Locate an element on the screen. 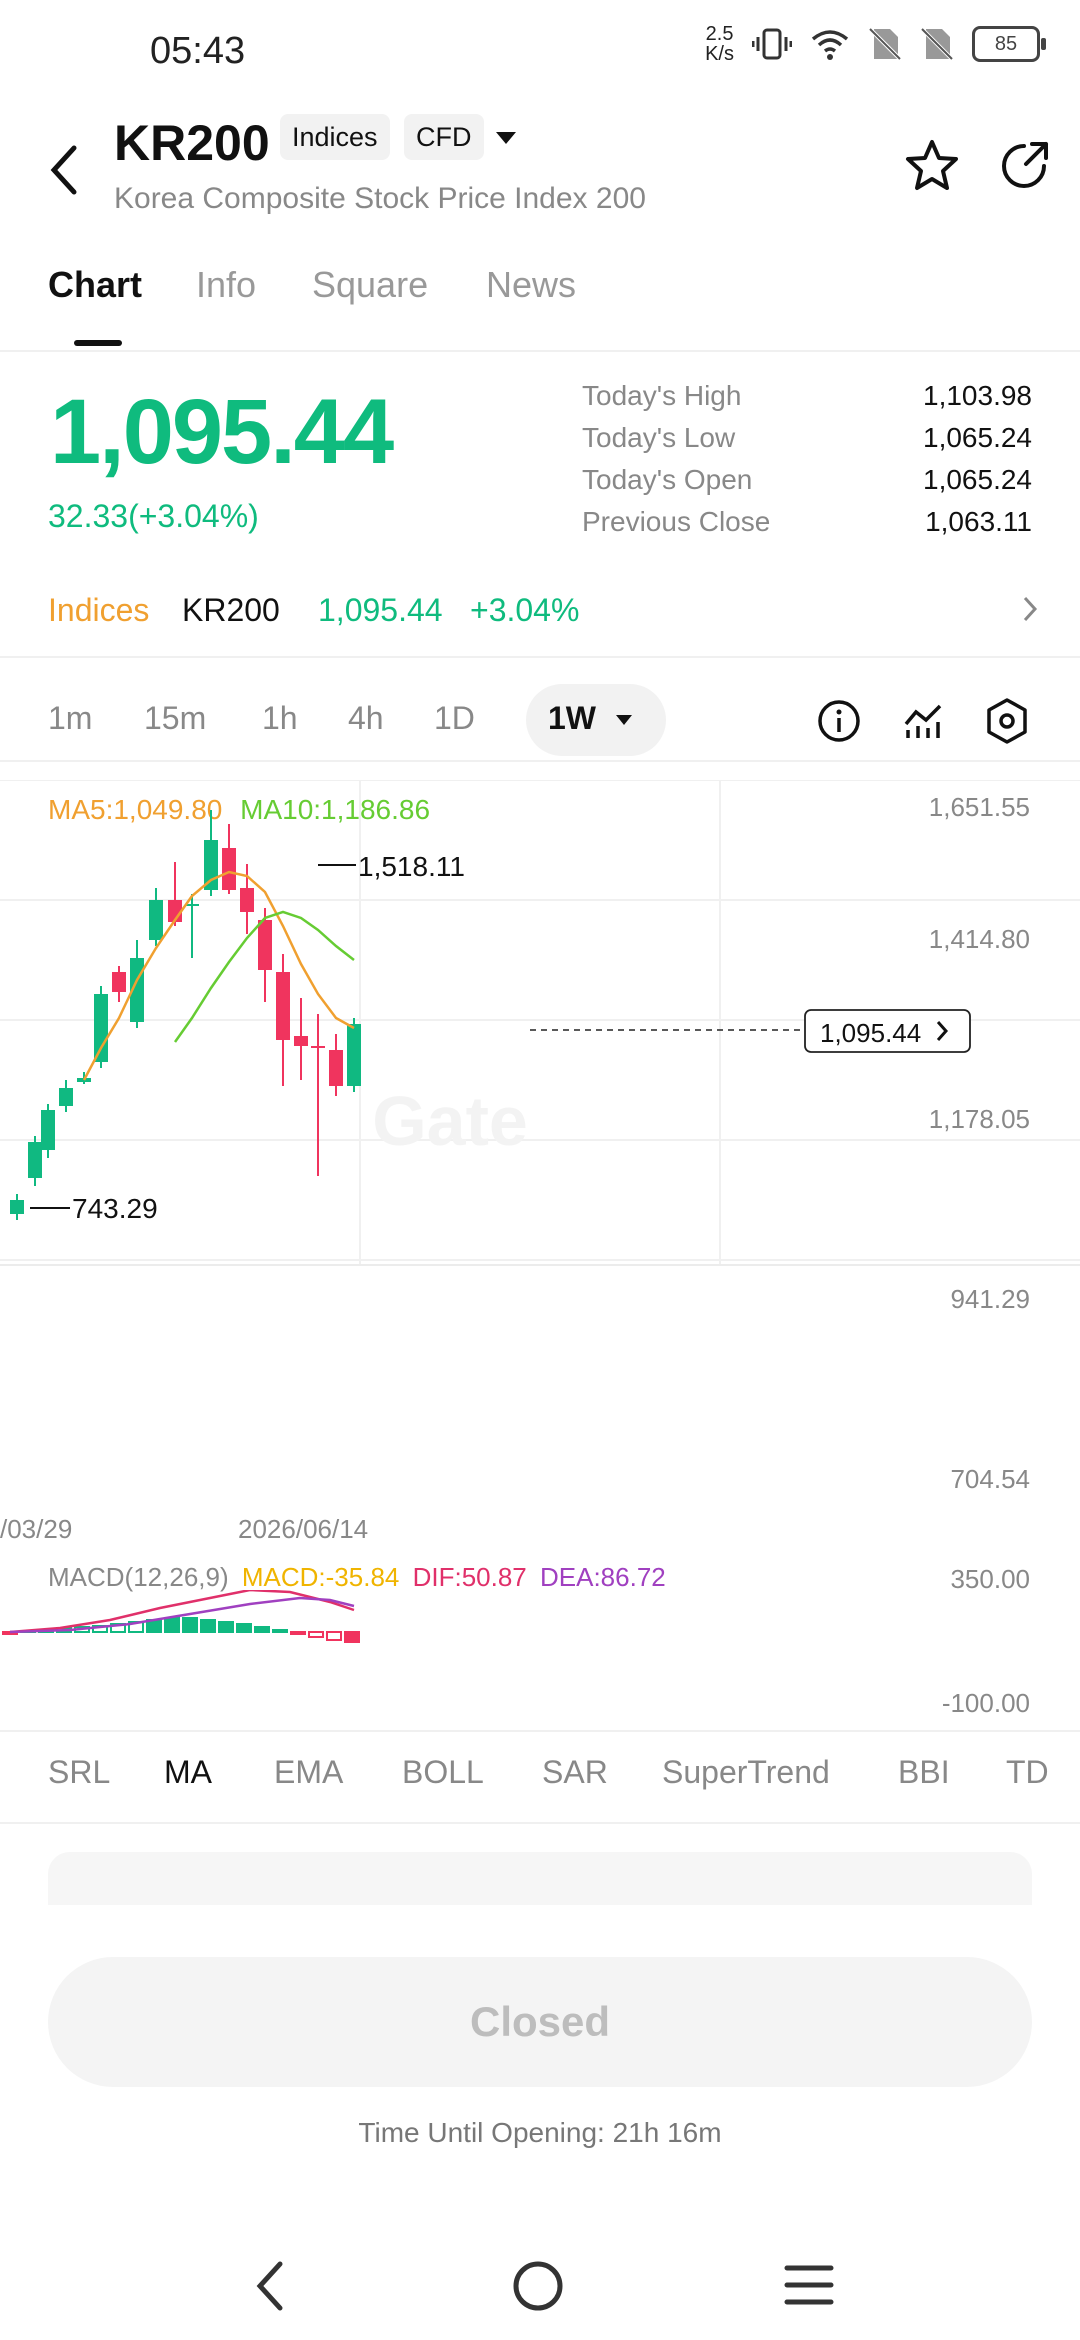  macd-value: MACD:-35.84 is located at coordinates (320, 1577).